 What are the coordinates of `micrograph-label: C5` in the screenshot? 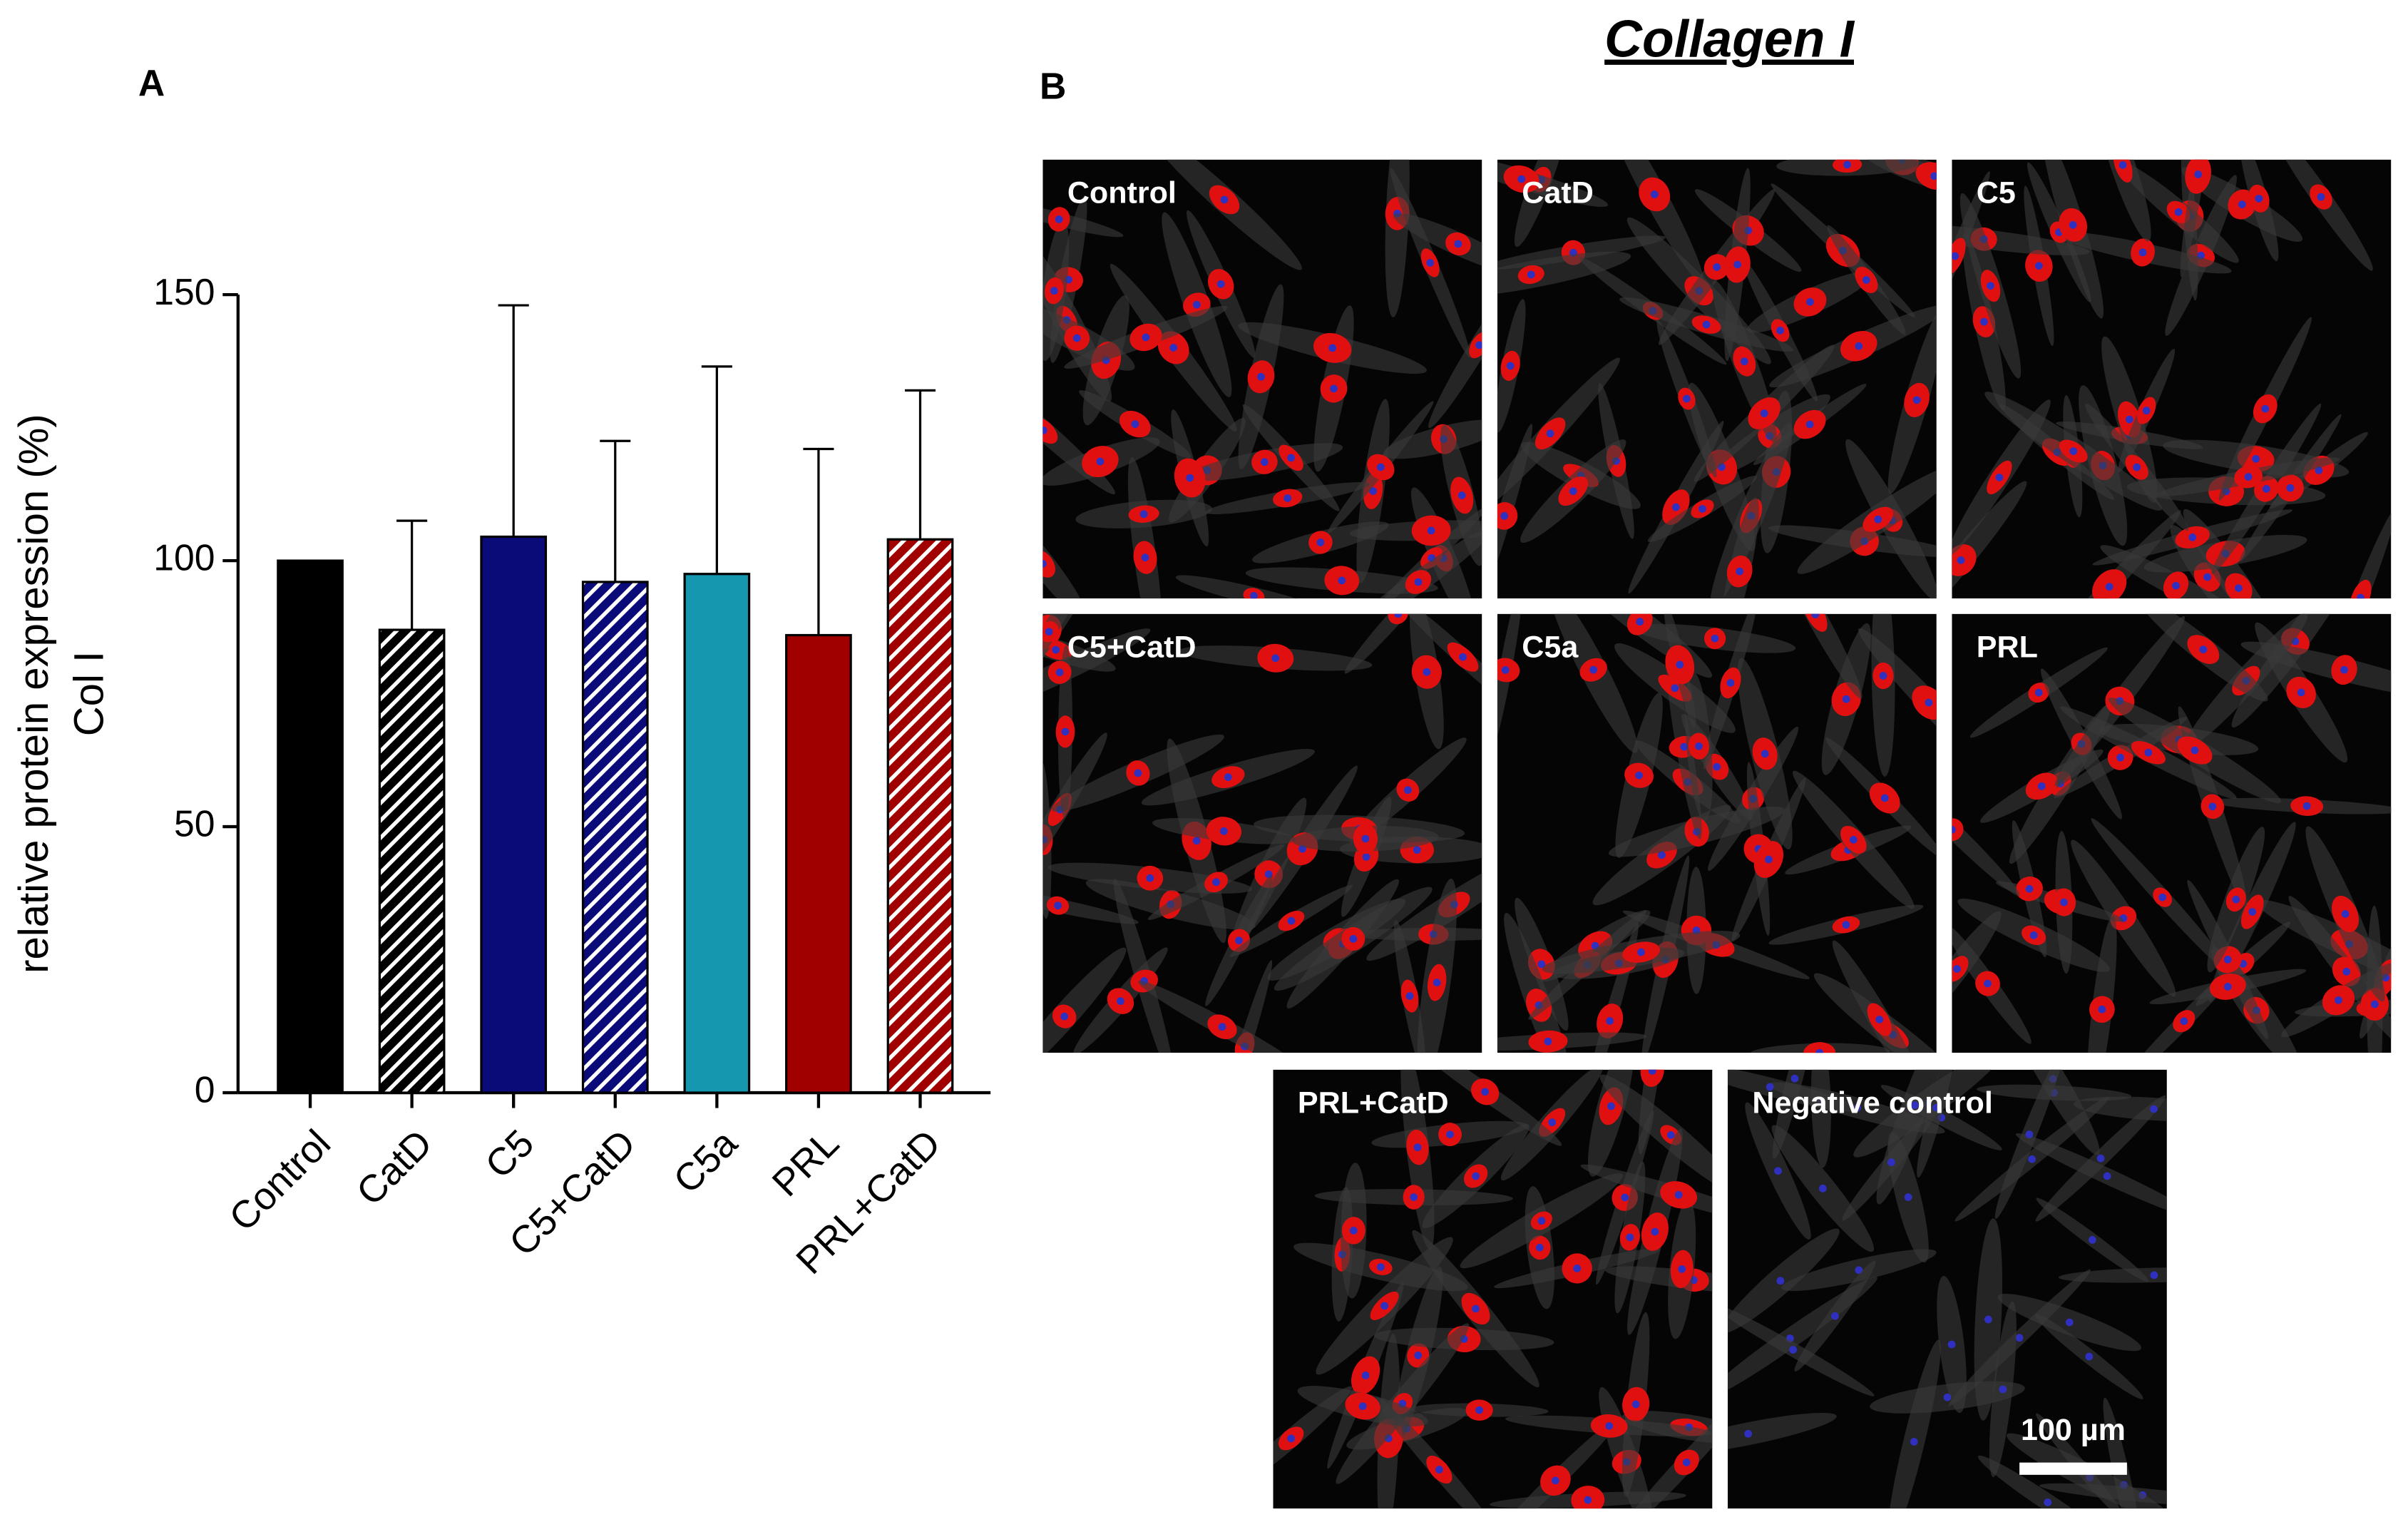 It's located at (1996, 193).